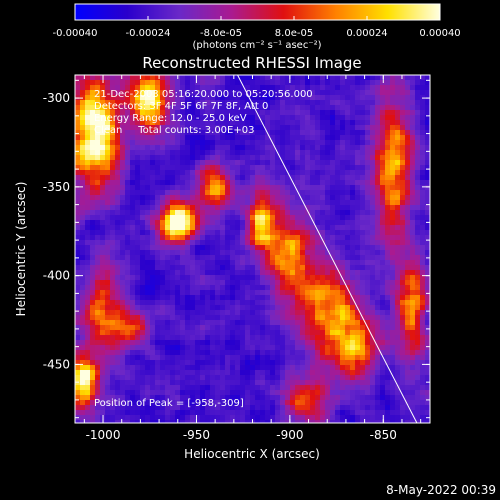 The height and width of the screenshot is (500, 500). I want to click on x-tick-label: -1000, so click(103, 435).